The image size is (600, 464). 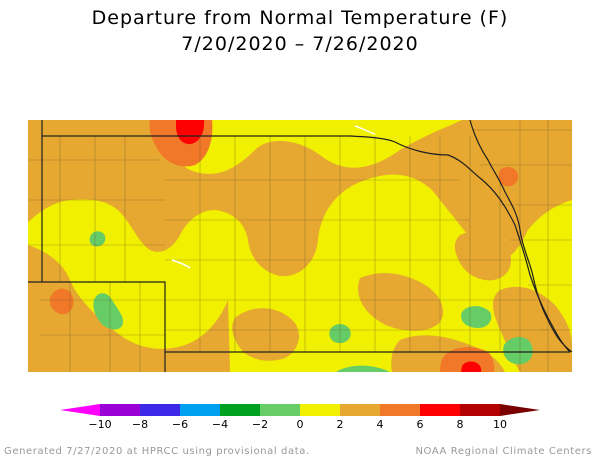 I want to click on missouri-river, so click(x=521, y=236).